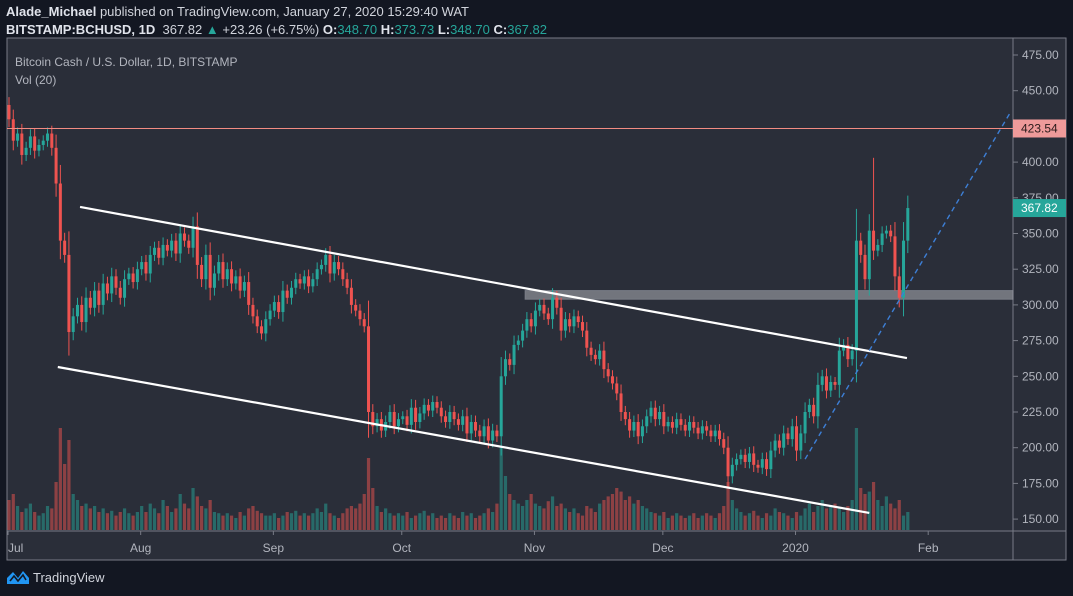  What do you see at coordinates (769, 295) in the screenshot?
I see `support-zone` at bounding box center [769, 295].